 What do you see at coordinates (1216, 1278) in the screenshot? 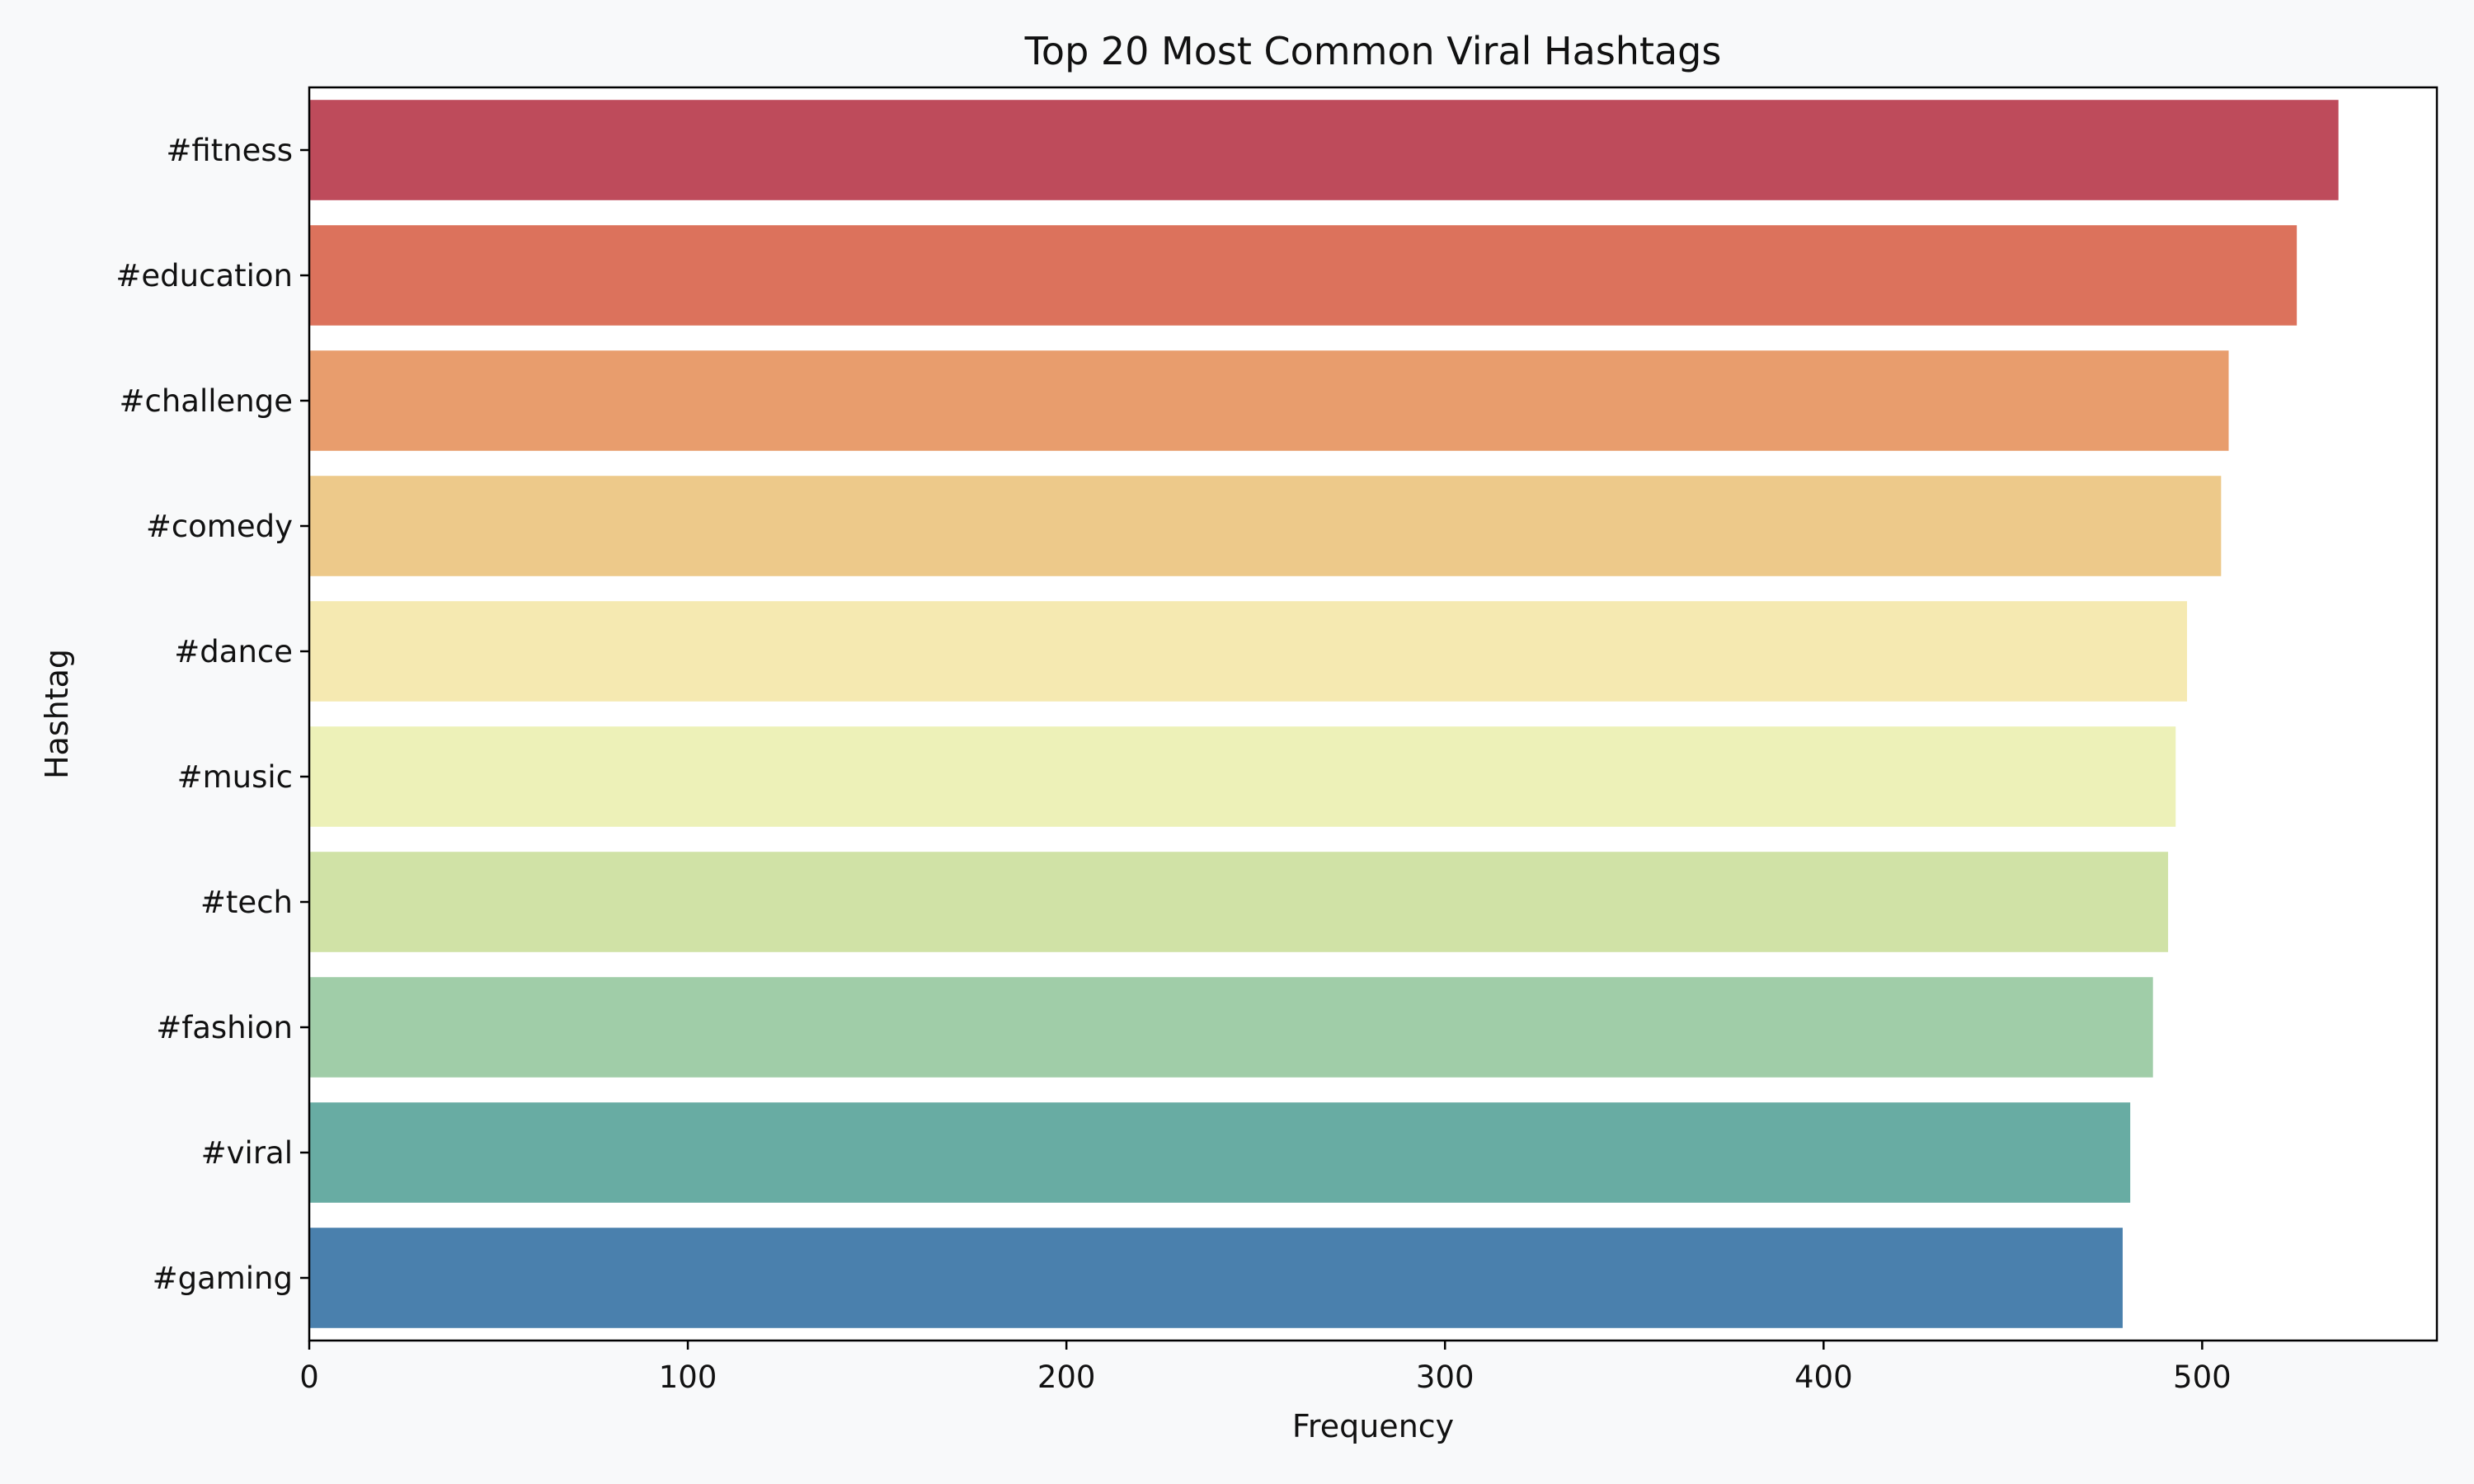
I see `bar-gaming` at bounding box center [1216, 1278].